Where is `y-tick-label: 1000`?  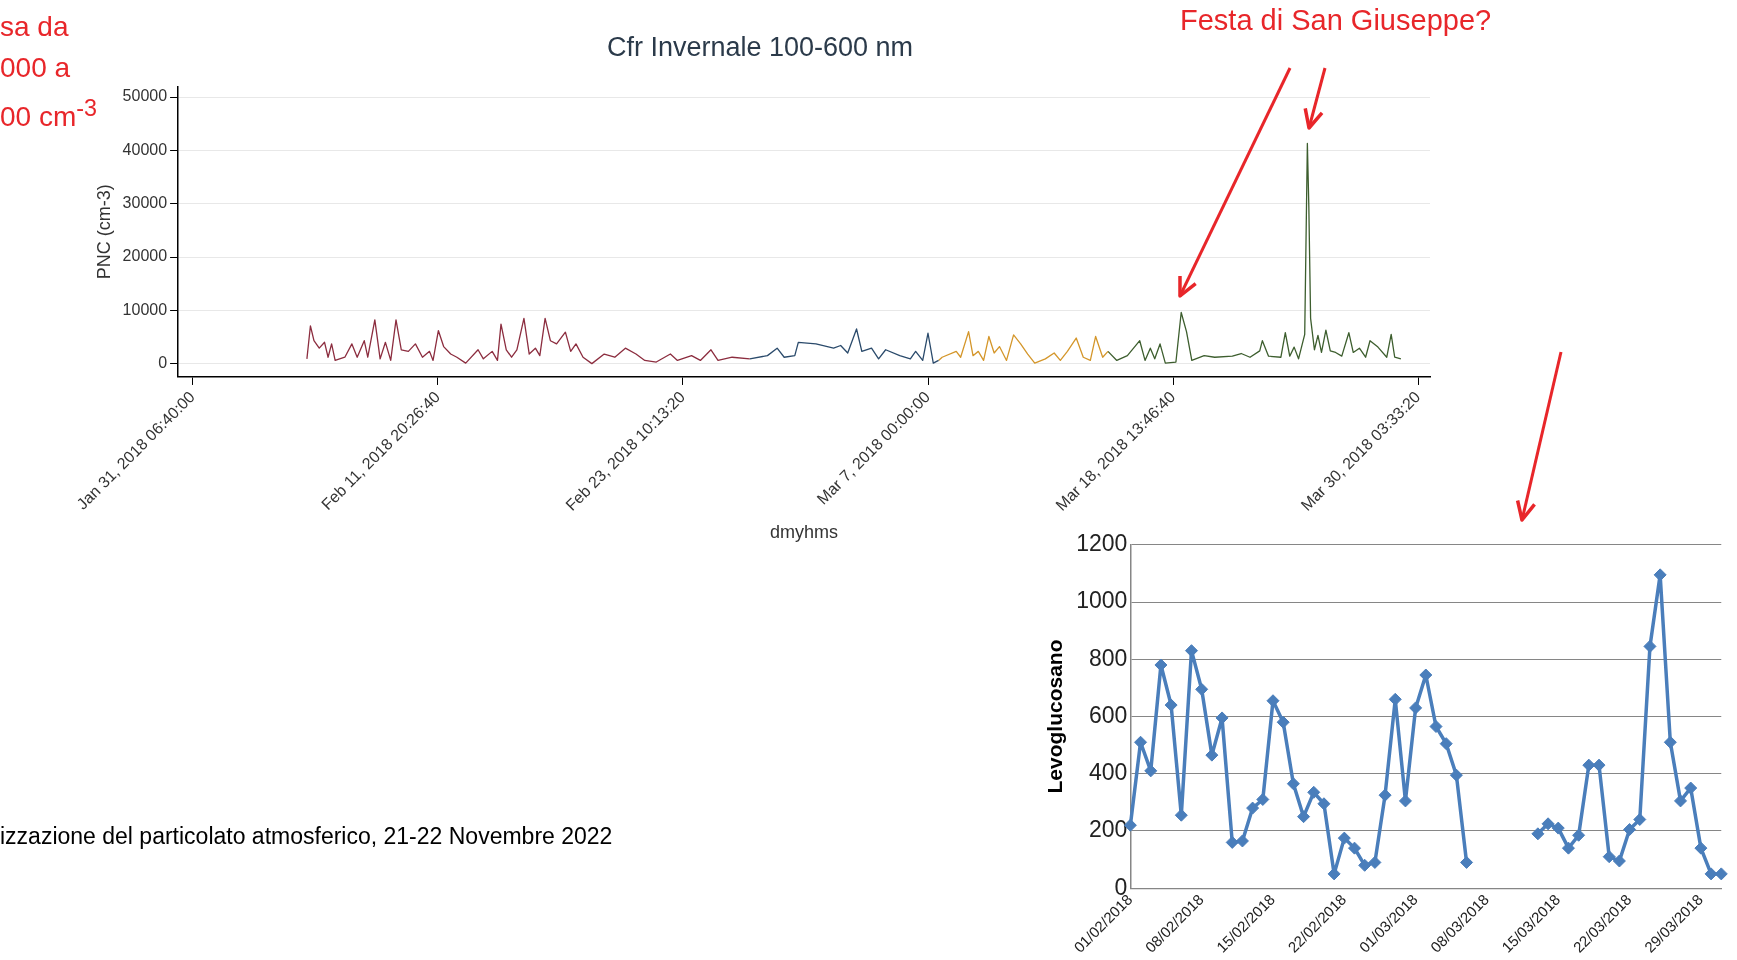
y-tick-label: 1000 is located at coordinates (1102, 600).